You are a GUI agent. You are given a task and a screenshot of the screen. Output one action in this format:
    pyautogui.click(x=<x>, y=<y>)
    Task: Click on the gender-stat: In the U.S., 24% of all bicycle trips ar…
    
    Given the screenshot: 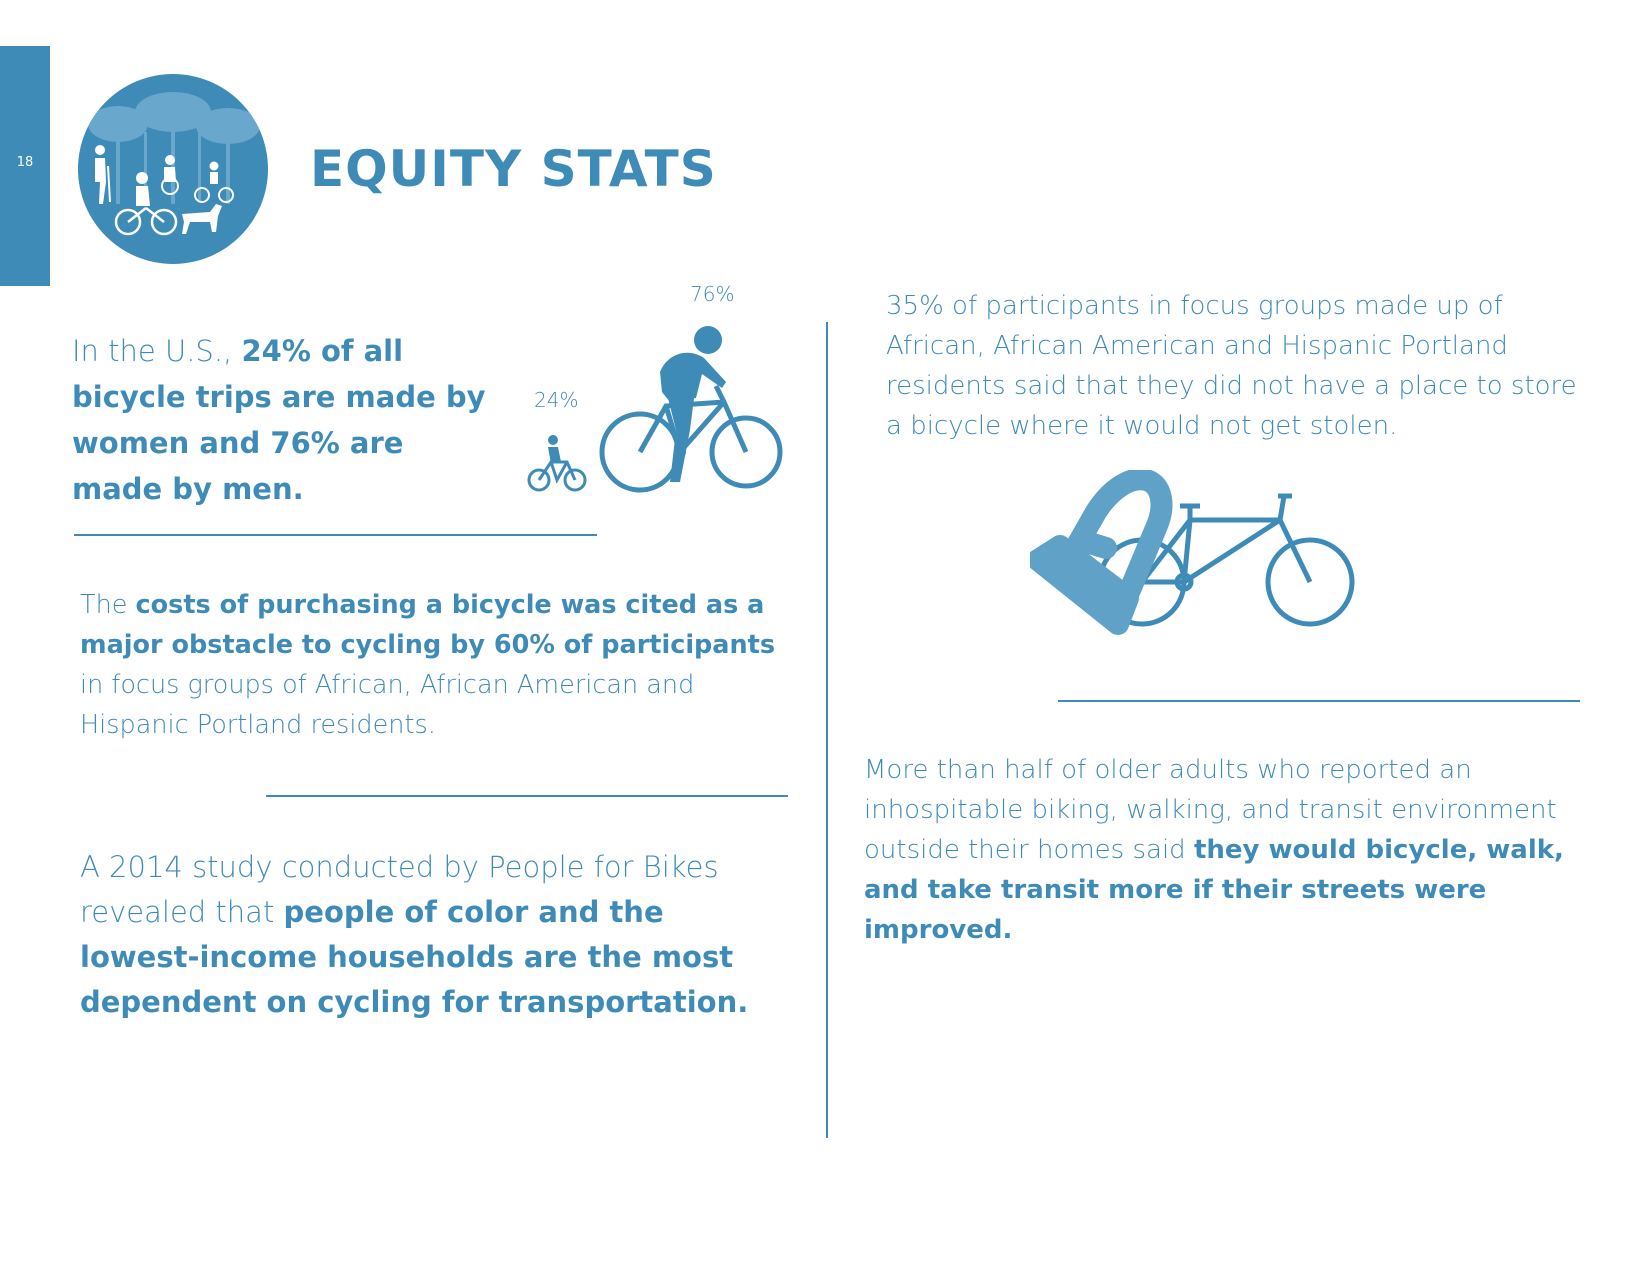 What is the action you would take?
    pyautogui.click(x=287, y=420)
    